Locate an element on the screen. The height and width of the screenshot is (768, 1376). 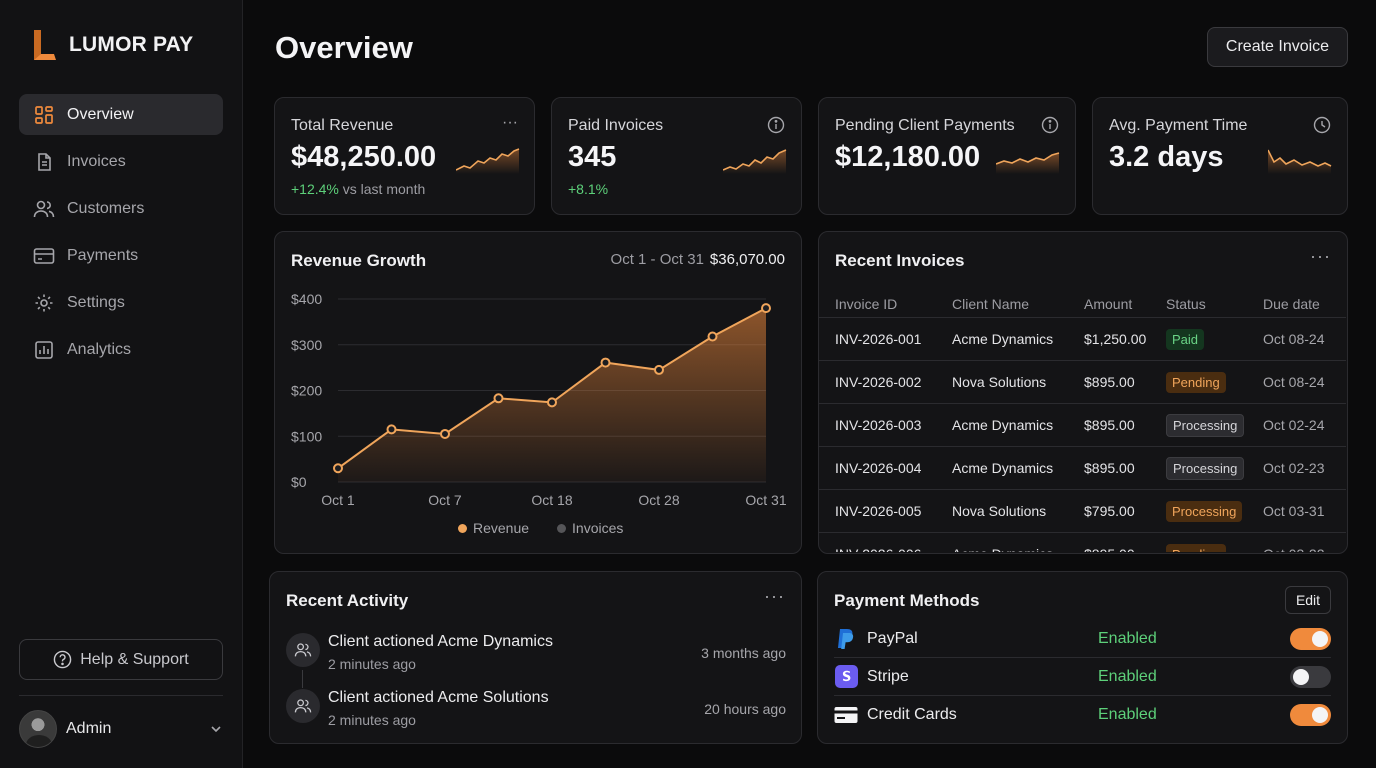
sidebar-item-settings: Settings is located at coordinates (121, 302).